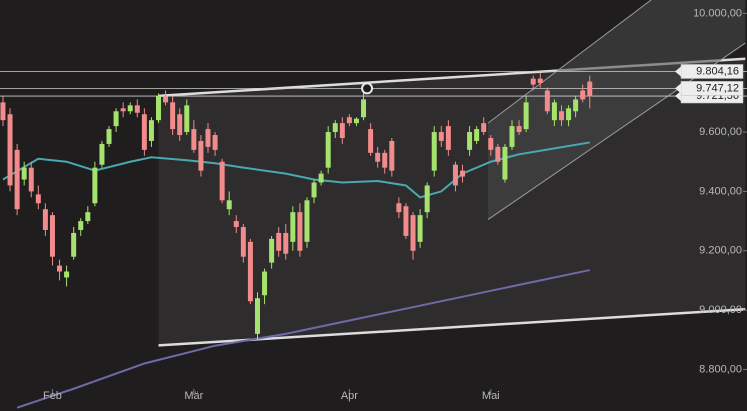 The height and width of the screenshot is (411, 747). Describe the element at coordinates (367, 88) in the screenshot. I see `marker` at that location.